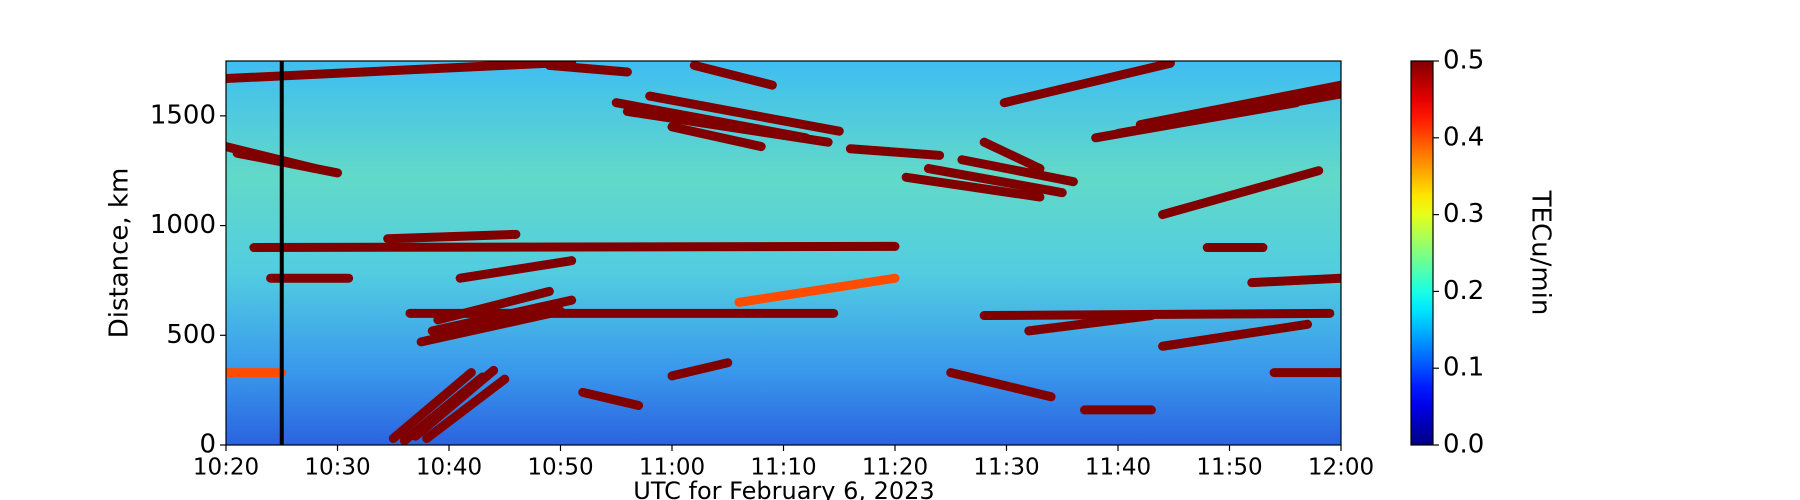  What do you see at coordinates (191, 335) in the screenshot?
I see `y-tick-label: 500` at bounding box center [191, 335].